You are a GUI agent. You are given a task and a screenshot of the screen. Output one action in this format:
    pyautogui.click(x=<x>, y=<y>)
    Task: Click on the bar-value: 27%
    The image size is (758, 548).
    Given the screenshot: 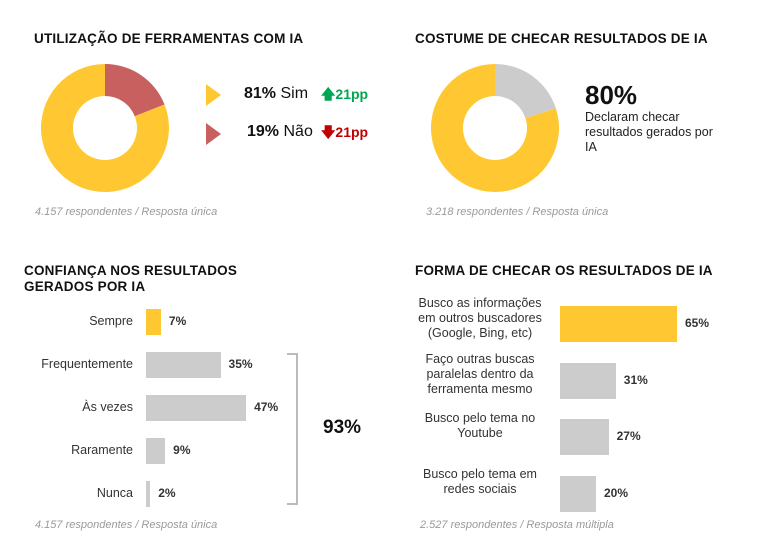 What is the action you would take?
    pyautogui.click(x=628, y=436)
    